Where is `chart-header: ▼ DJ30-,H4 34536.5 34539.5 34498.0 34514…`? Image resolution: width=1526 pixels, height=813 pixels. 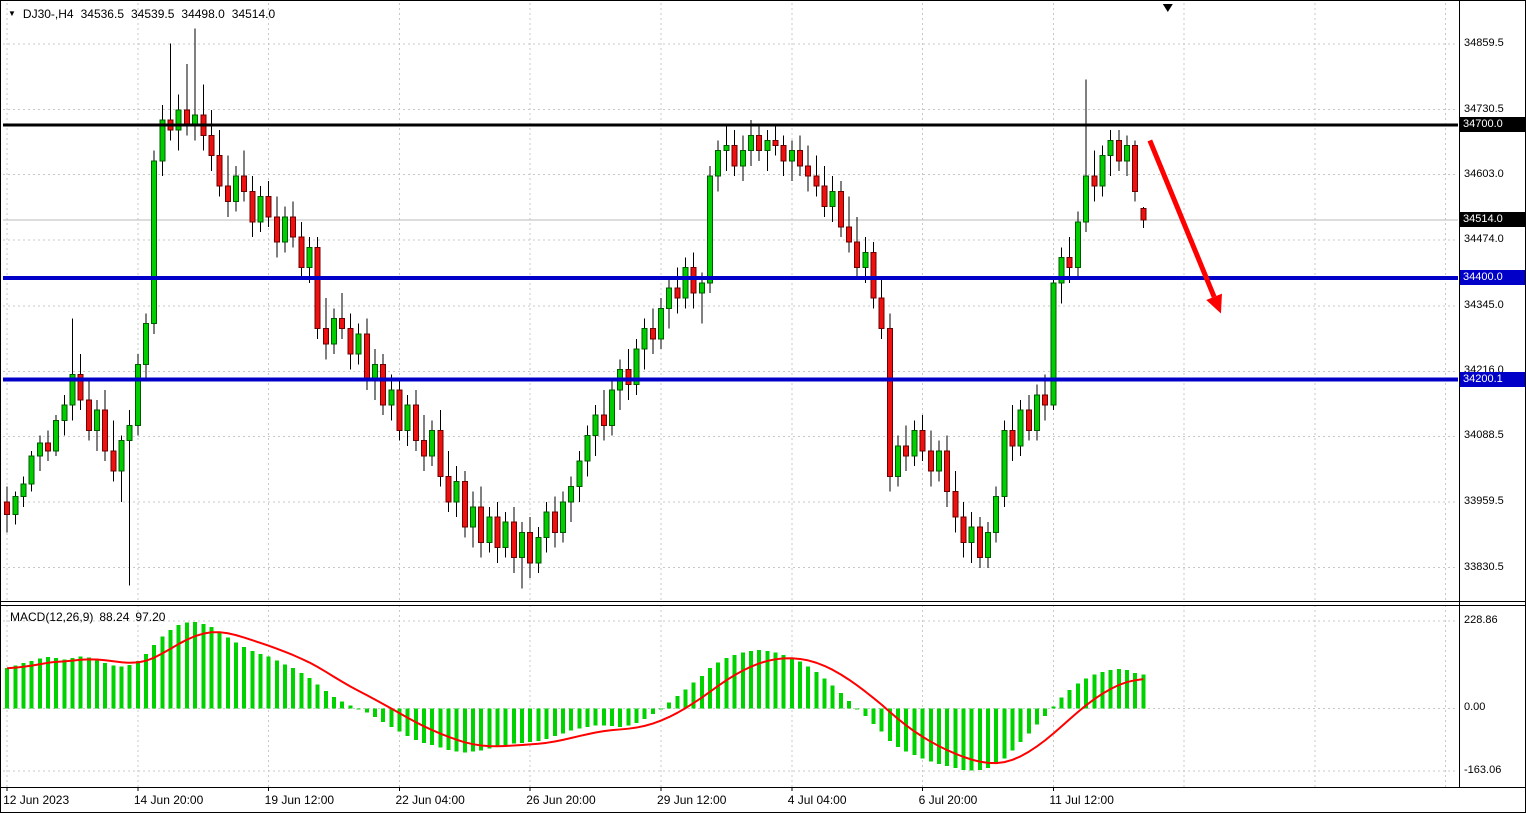 chart-header: ▼ DJ30-,H4 34536.5 34539.5 34498.0 34514… is located at coordinates (141, 14).